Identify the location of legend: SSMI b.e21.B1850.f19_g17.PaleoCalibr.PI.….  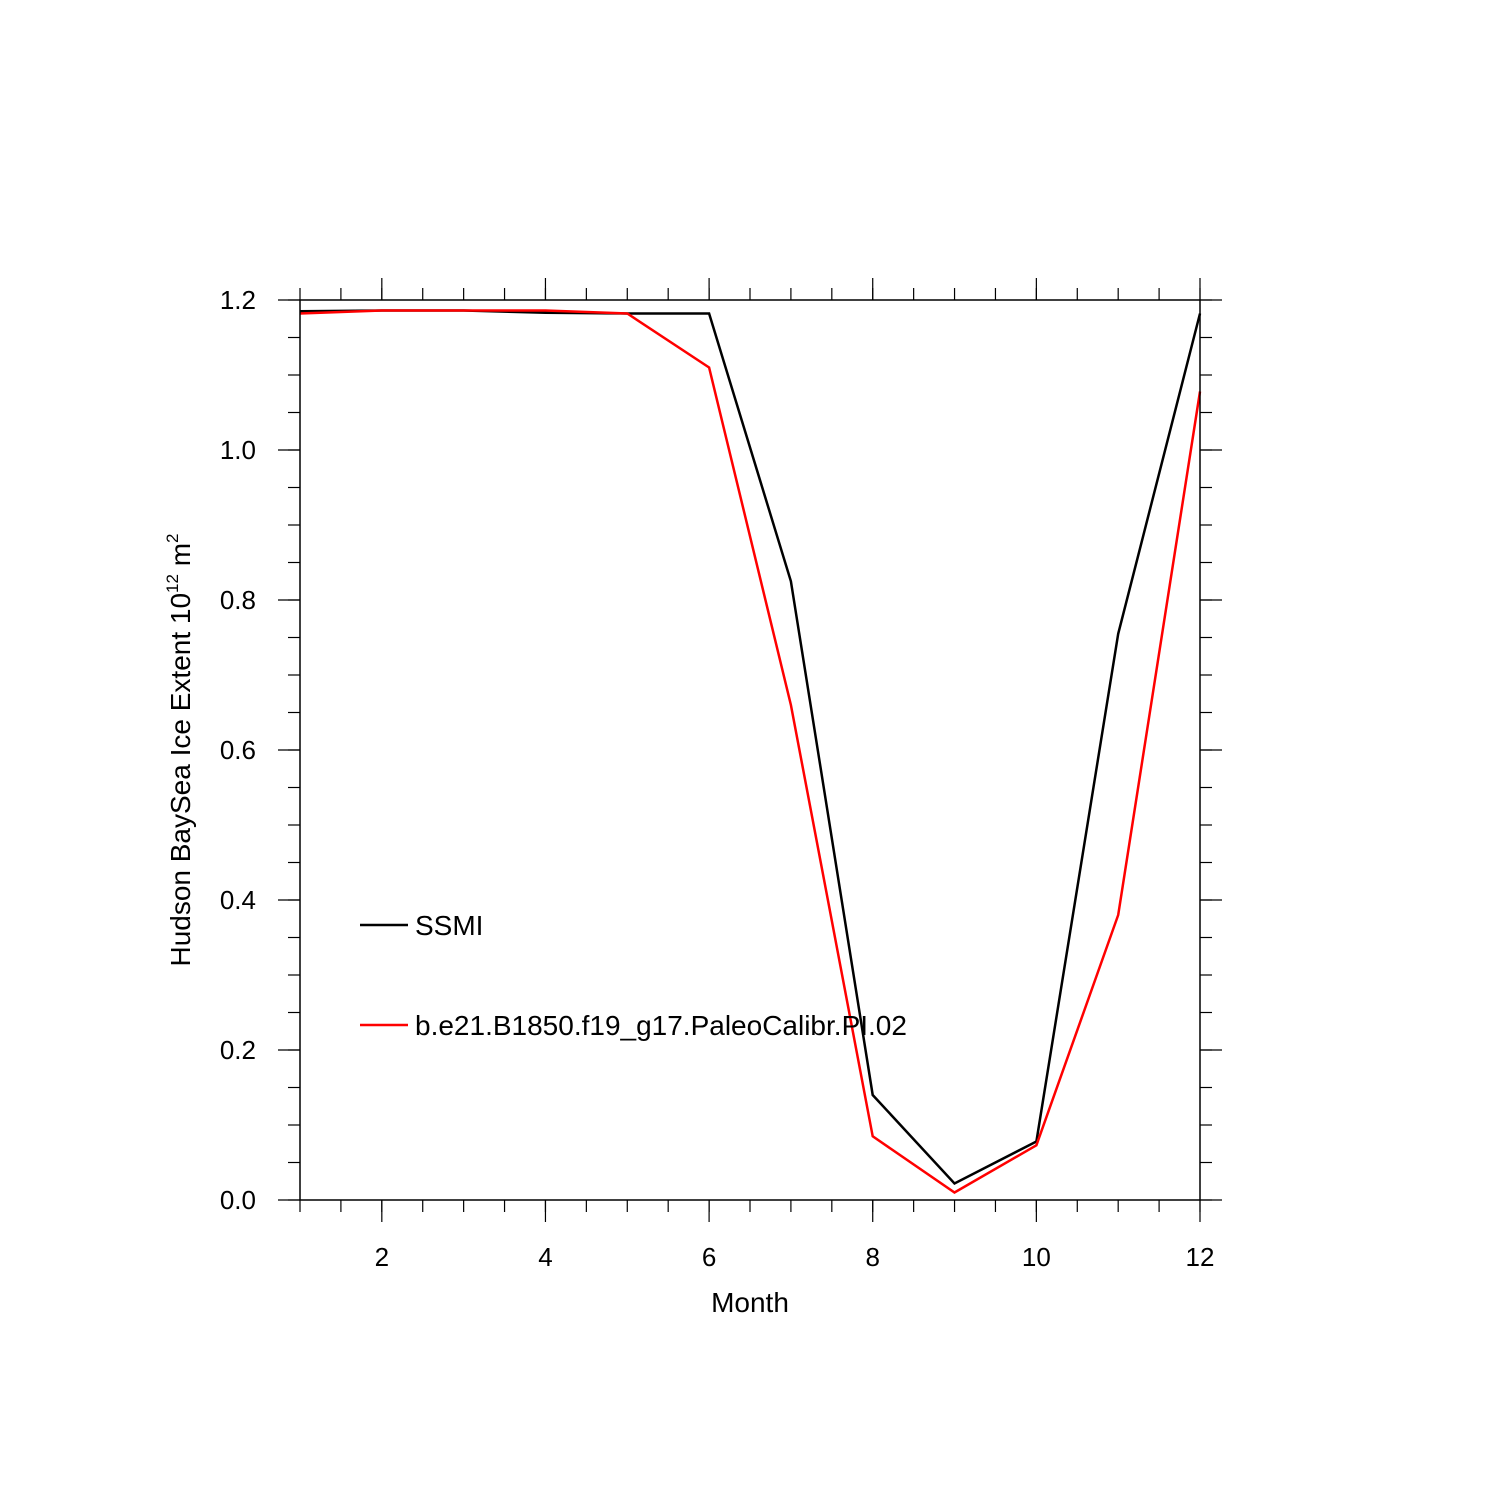
(633, 975).